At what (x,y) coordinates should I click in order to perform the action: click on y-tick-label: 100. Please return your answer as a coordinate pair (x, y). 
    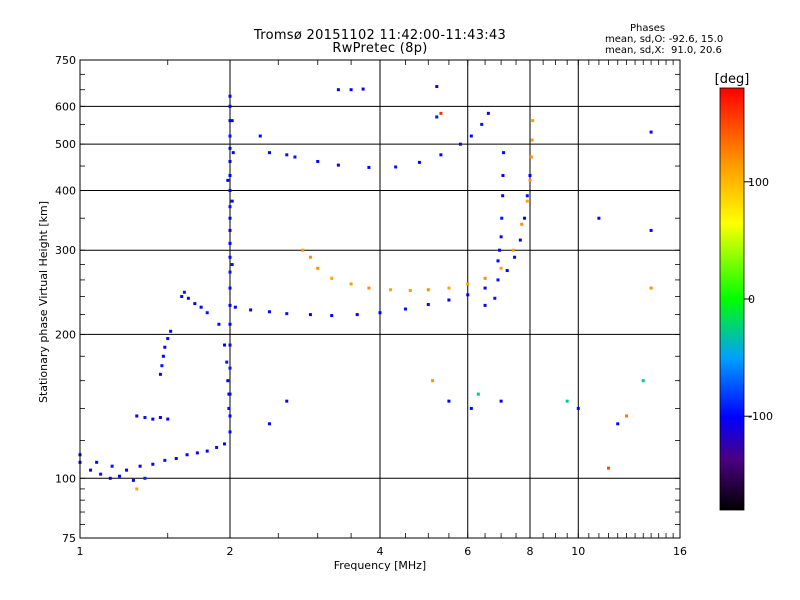
    Looking at the image, I should click on (65, 478).